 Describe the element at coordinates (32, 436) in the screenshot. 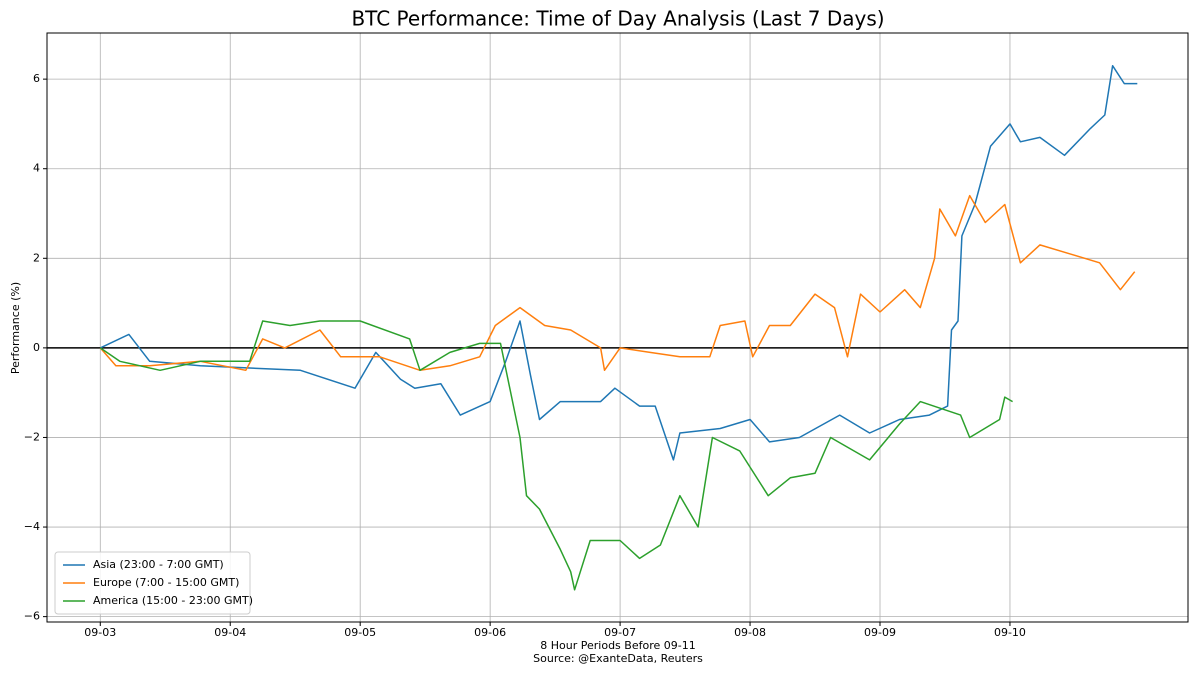

I see `y-tick-label: −2` at that location.